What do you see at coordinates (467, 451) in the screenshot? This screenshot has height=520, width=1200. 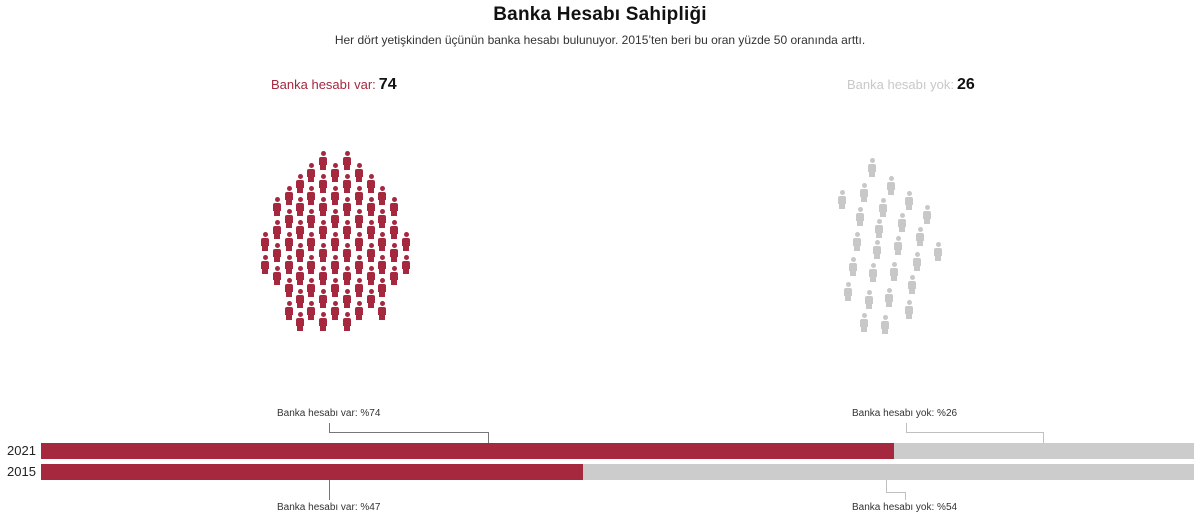 I see `bar-2021-has-account` at bounding box center [467, 451].